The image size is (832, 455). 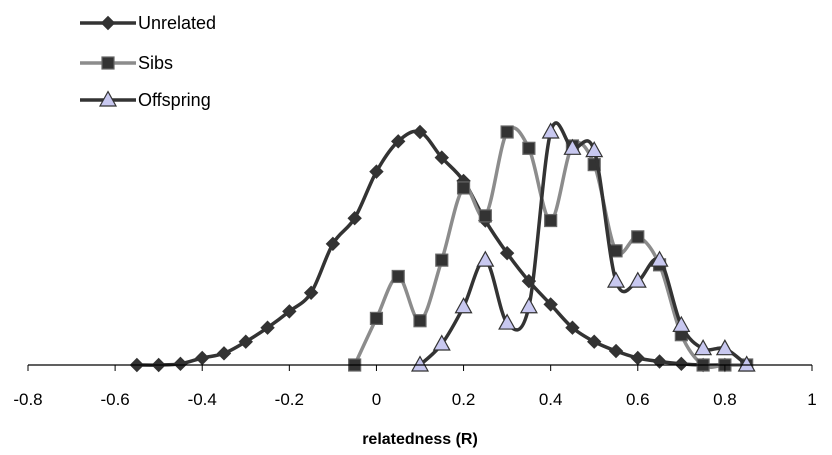 I want to click on legend-label: Unrelated, so click(x=177, y=23).